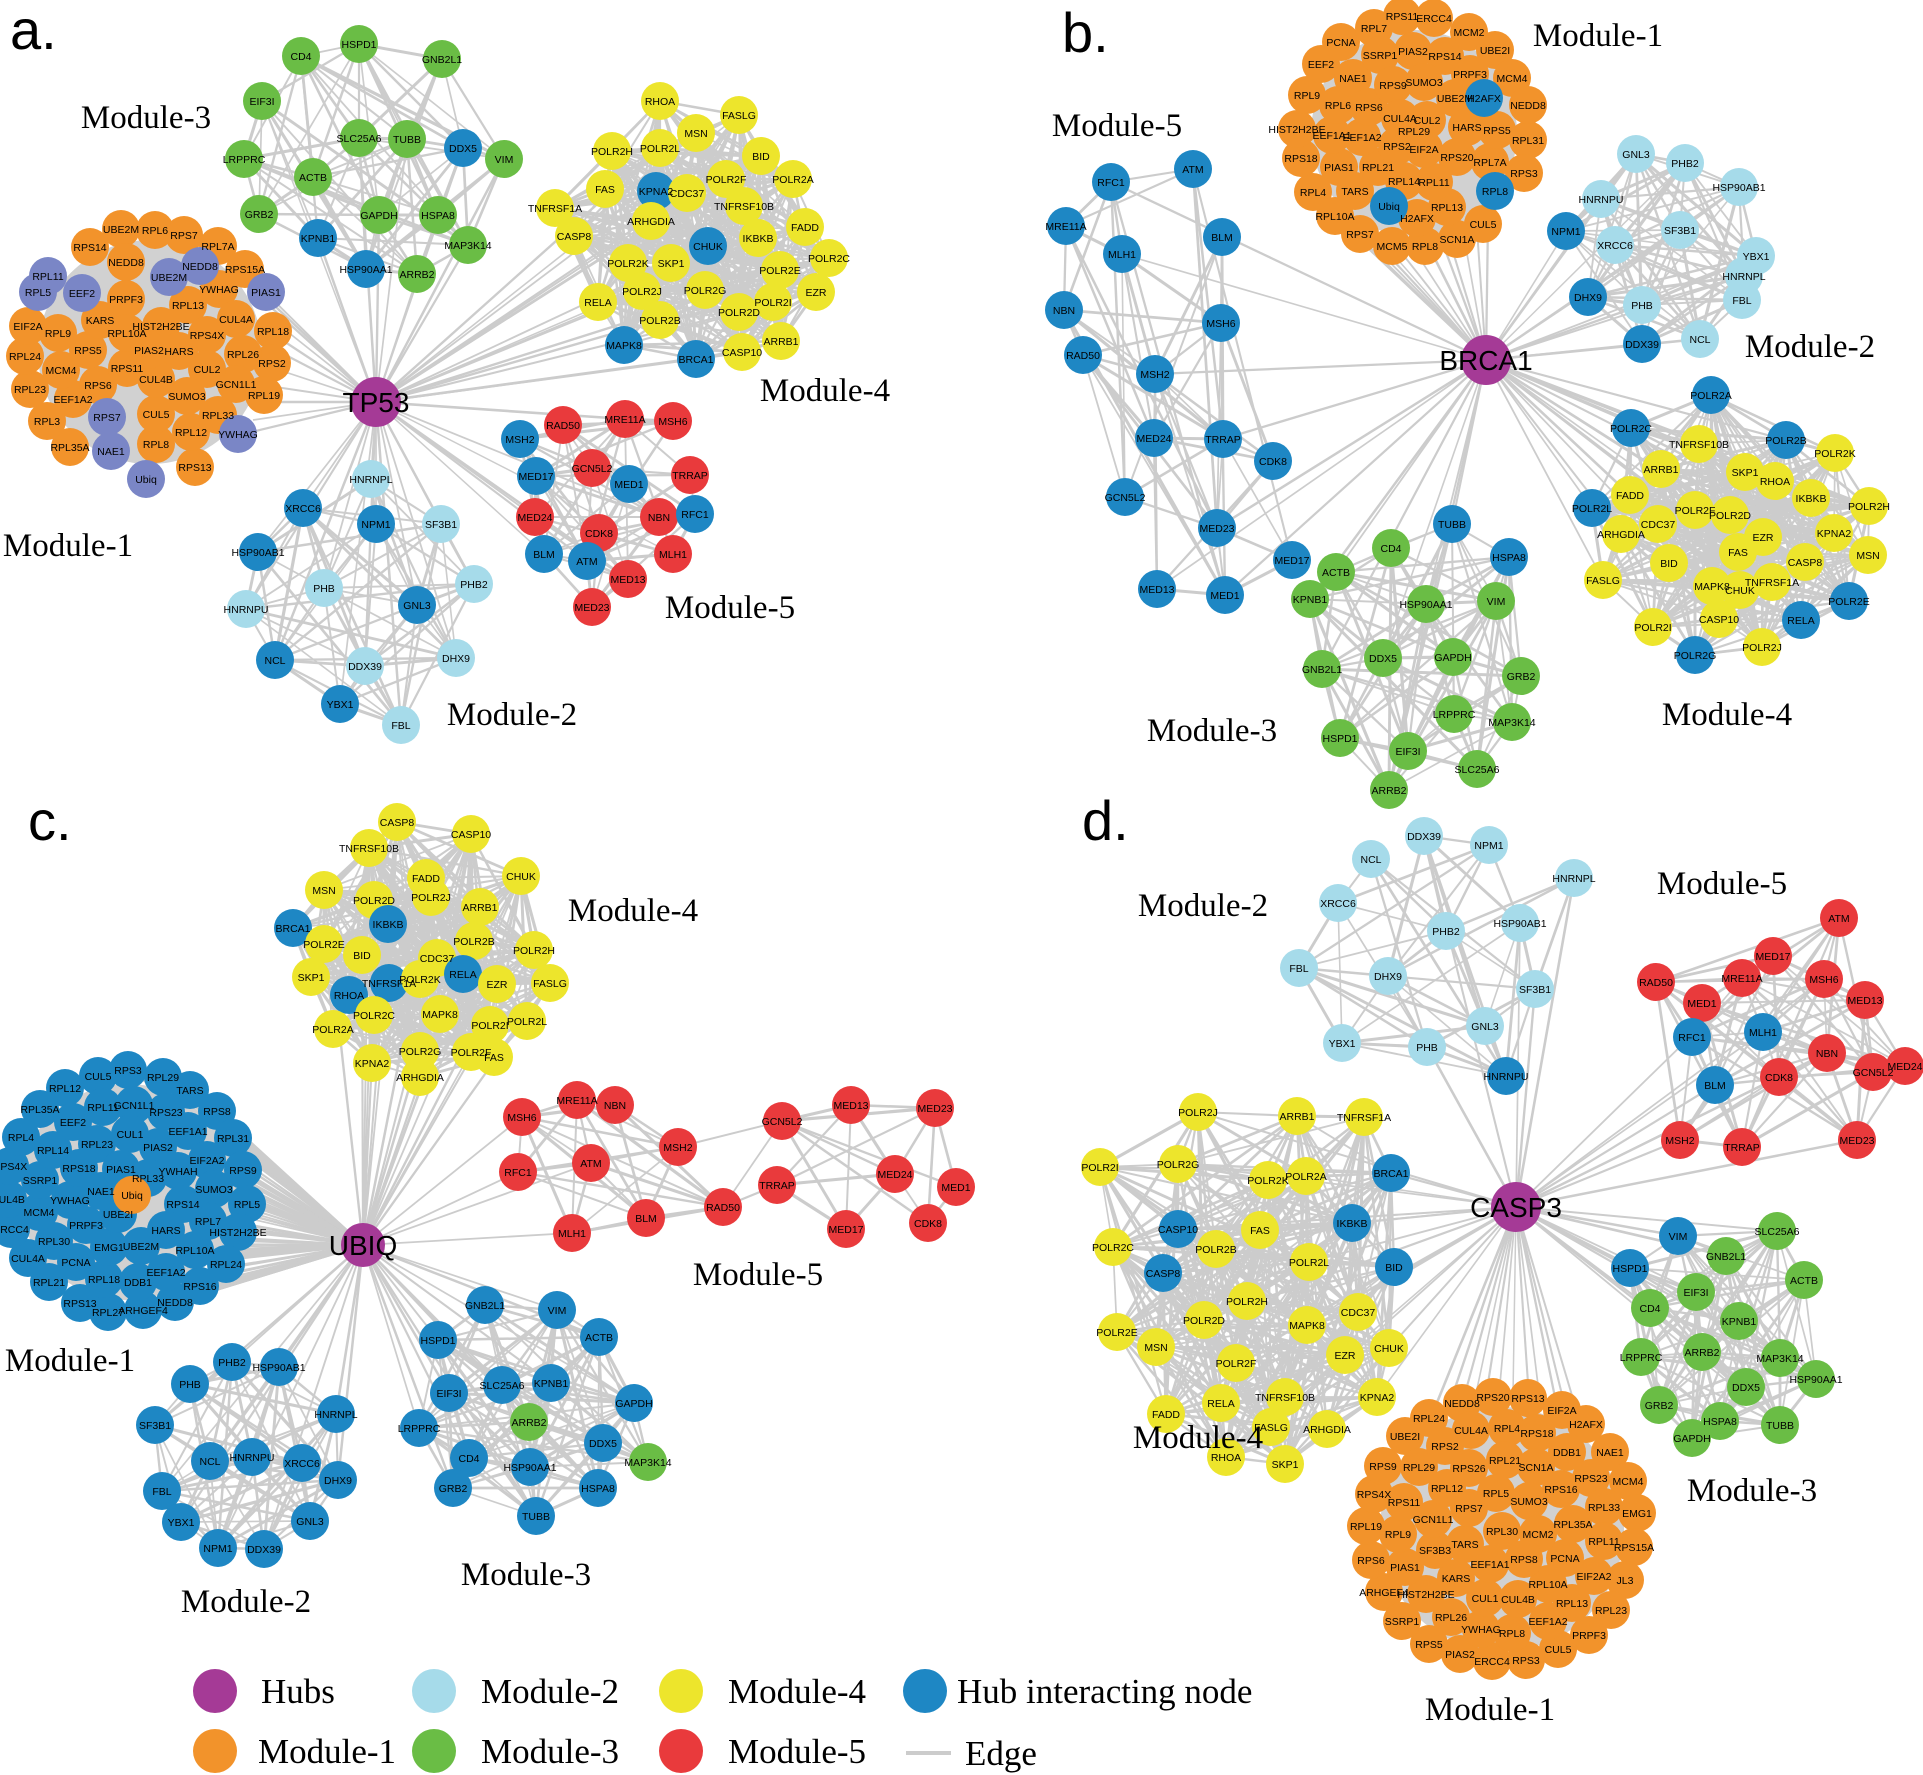 This screenshot has width=1923, height=1775. What do you see at coordinates (586, 562) in the screenshot?
I see `svg-text: ATM` at bounding box center [586, 562].